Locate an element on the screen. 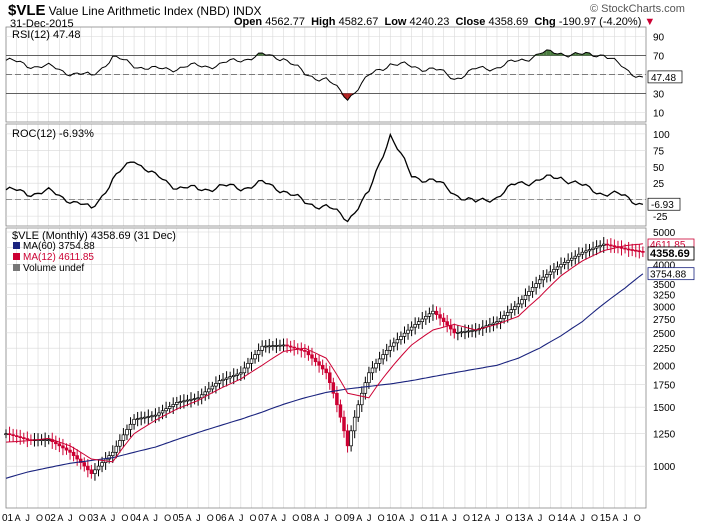 Image resolution: width=705 pixels, height=530 pixels. y-tick-label: 30 is located at coordinates (659, 95).